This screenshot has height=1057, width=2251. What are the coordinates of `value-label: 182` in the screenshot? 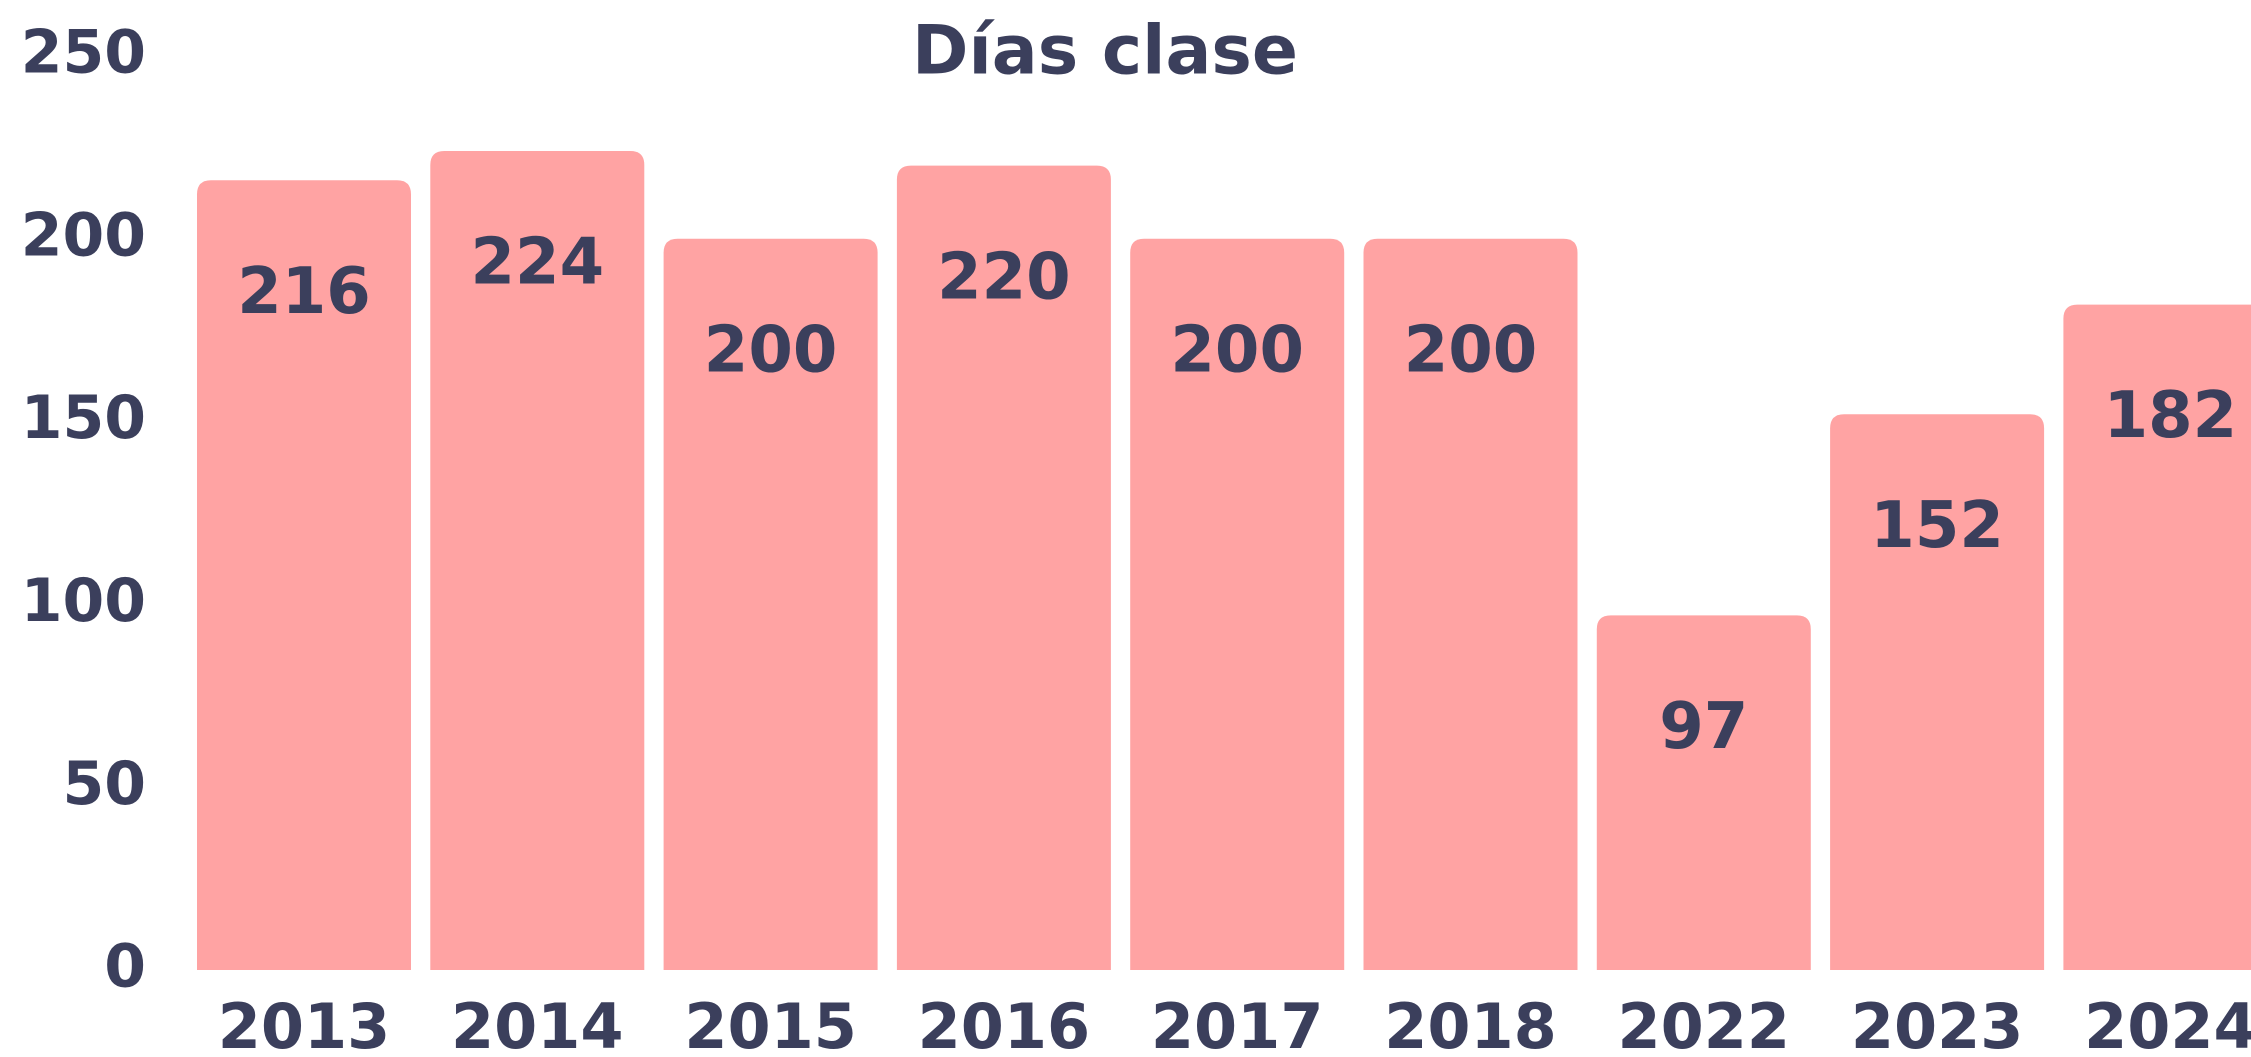 It's located at (2171, 416).